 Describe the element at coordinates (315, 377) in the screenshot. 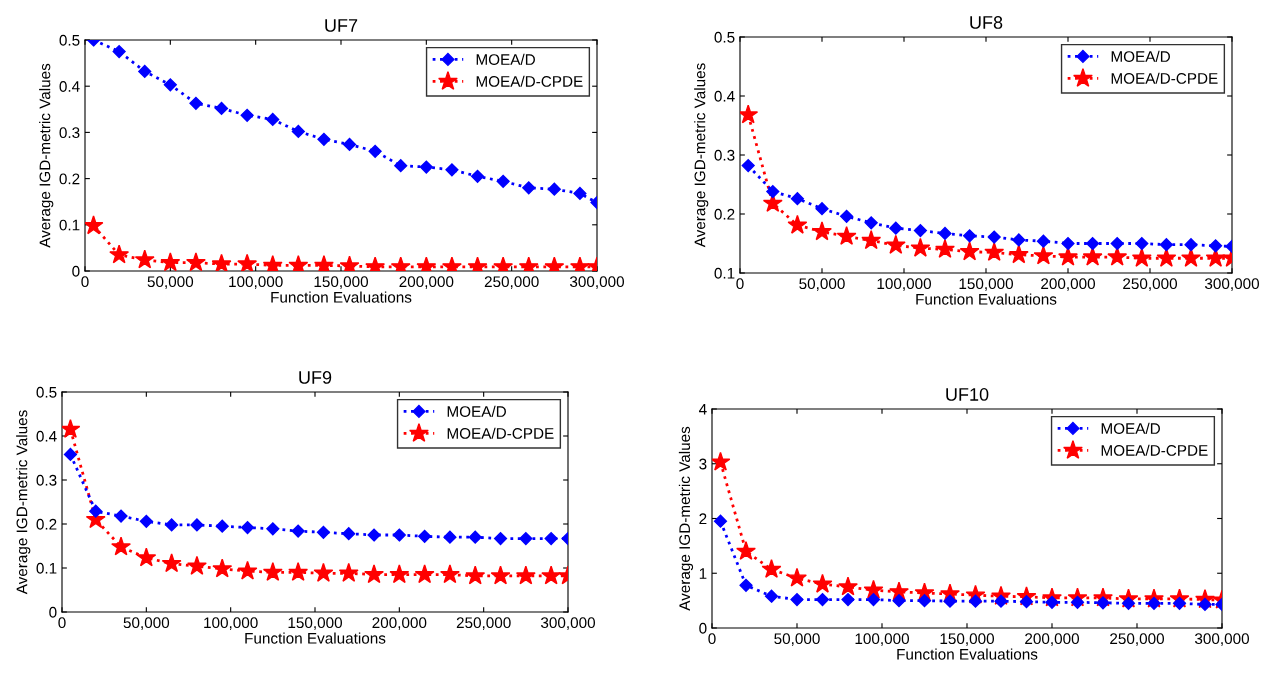

I see `chart-title: UF9` at that location.